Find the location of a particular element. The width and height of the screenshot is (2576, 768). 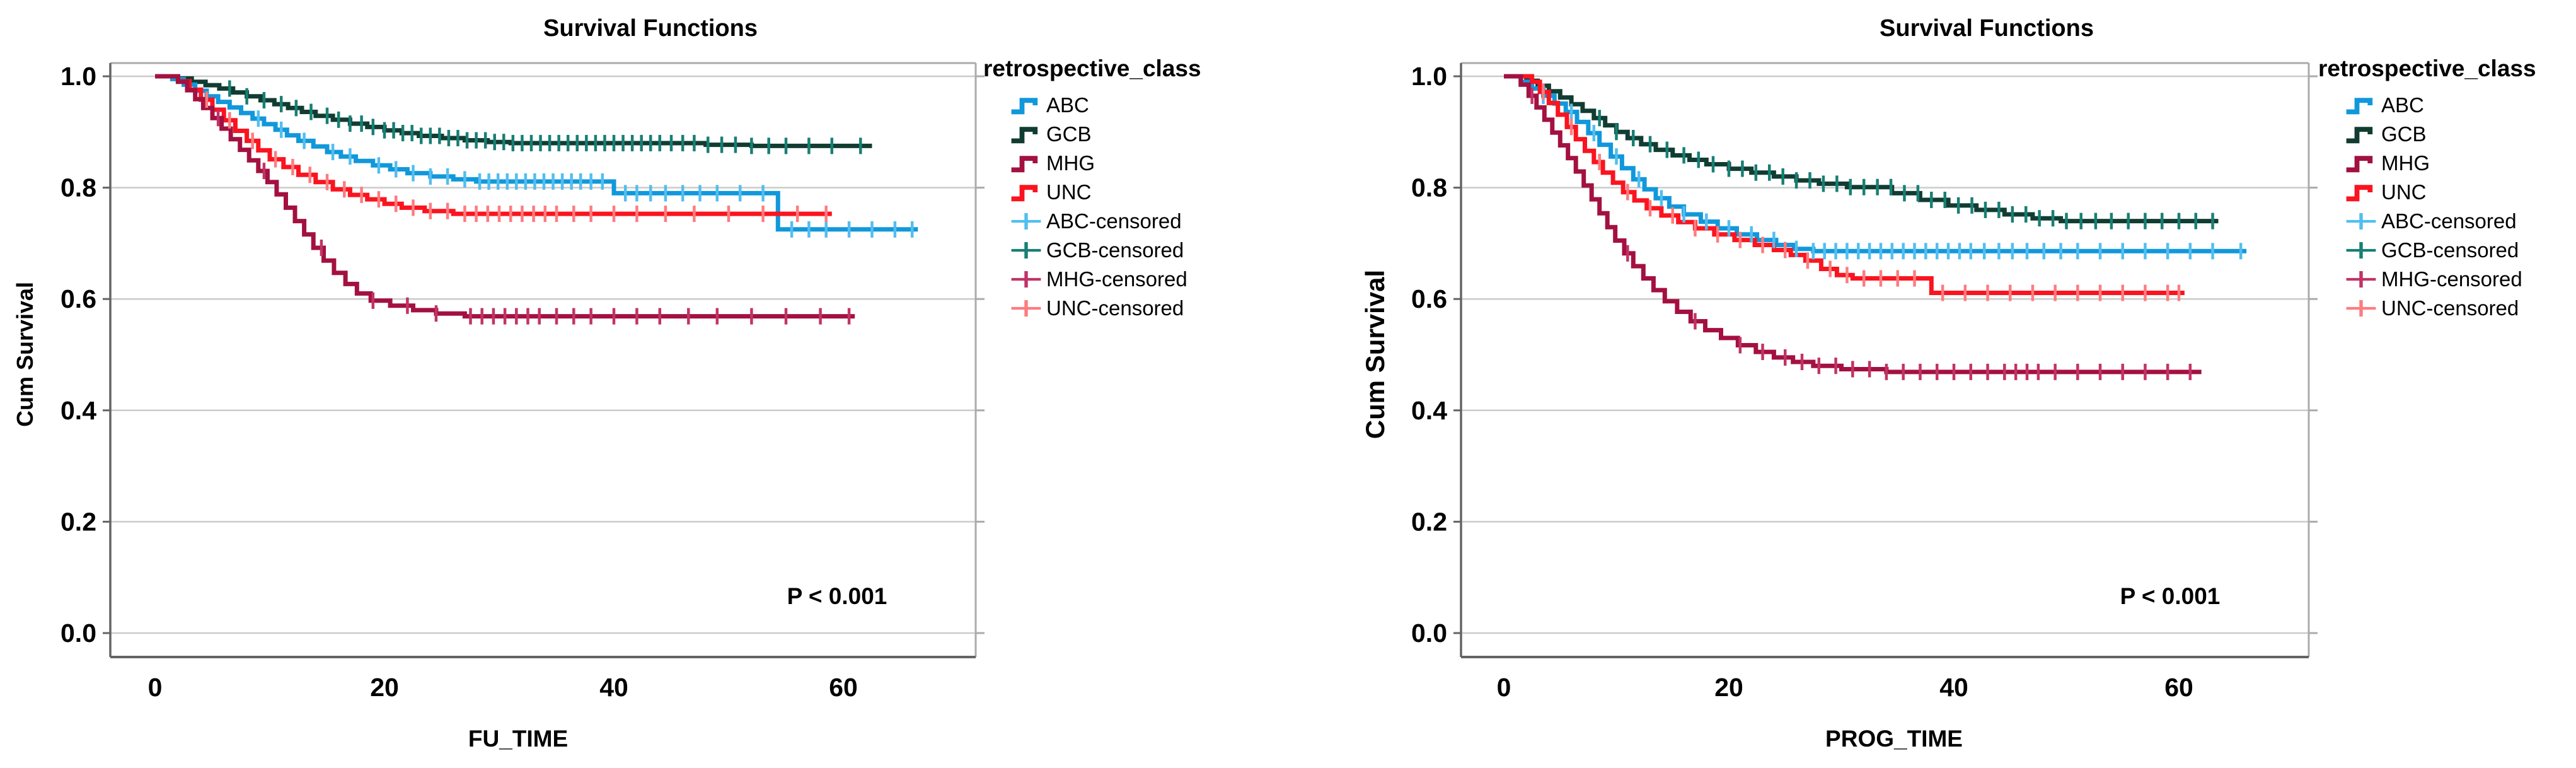

series-line-gcb is located at coordinates (513, 111).